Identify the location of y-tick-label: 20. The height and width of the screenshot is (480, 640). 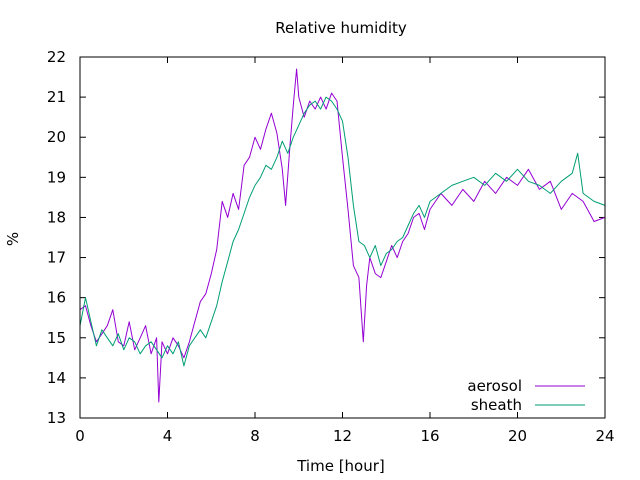
(56, 137).